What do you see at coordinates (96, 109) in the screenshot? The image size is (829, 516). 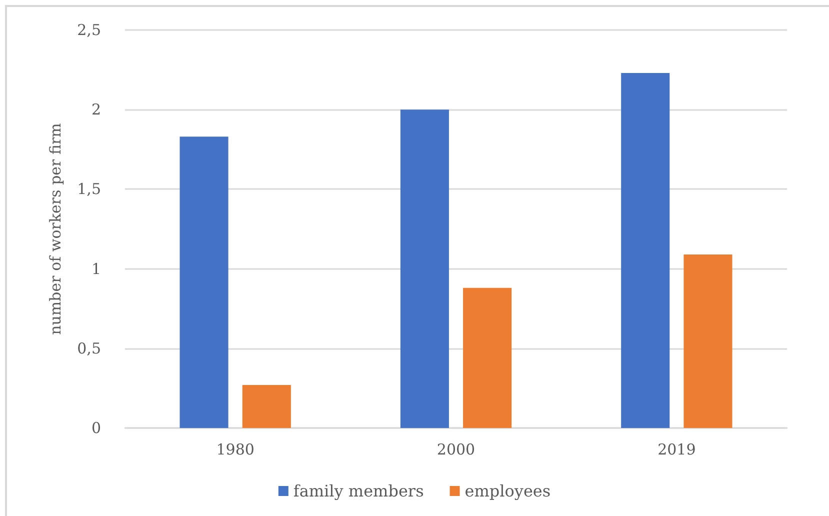 I see `y-tick-label: 2` at bounding box center [96, 109].